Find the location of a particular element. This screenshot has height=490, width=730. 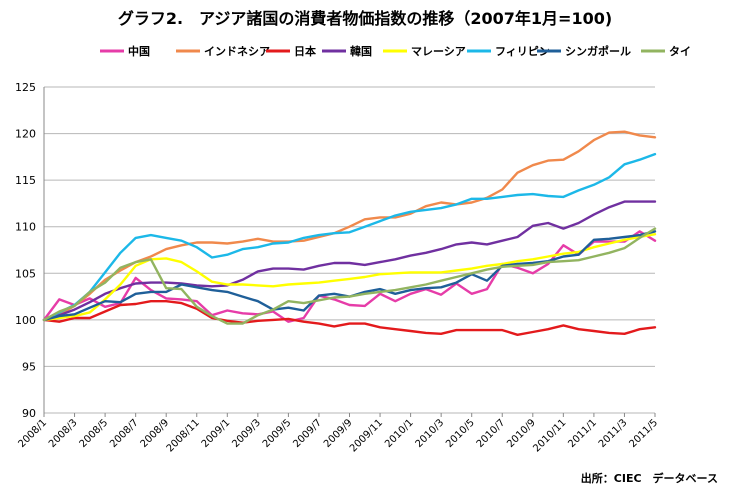

x-tick-label: 2010/1 is located at coordinates (399, 433).